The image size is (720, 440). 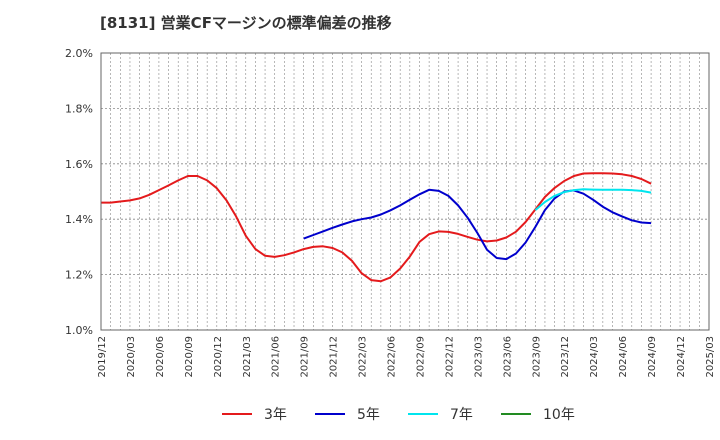 What do you see at coordinates (363, 357) in the screenshot?
I see `x-tick-label: 2022/03` at bounding box center [363, 357].